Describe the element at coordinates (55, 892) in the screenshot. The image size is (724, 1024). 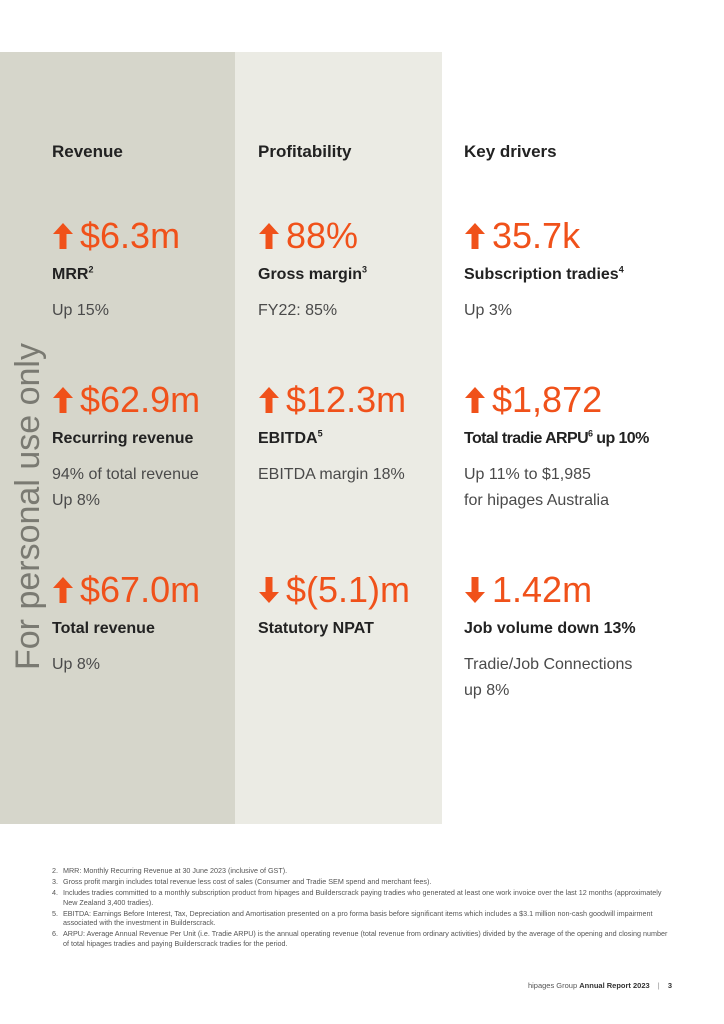
I see `footnote-number: 4.` at that location.